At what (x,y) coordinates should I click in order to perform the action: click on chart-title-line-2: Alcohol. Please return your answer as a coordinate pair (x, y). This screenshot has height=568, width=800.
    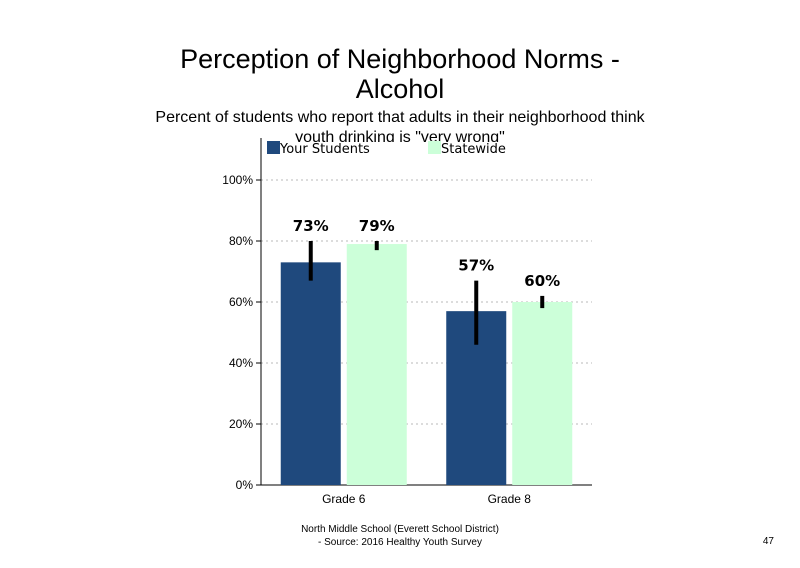
    Looking at the image, I should click on (400, 89).